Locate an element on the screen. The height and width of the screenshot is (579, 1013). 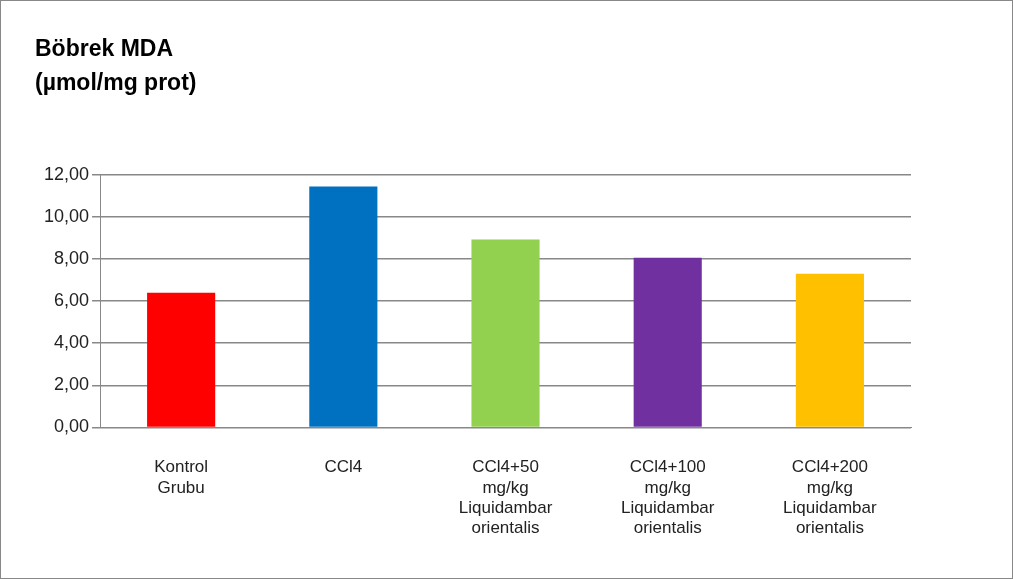
y-tick-label: 8,00 is located at coordinates (72, 257).